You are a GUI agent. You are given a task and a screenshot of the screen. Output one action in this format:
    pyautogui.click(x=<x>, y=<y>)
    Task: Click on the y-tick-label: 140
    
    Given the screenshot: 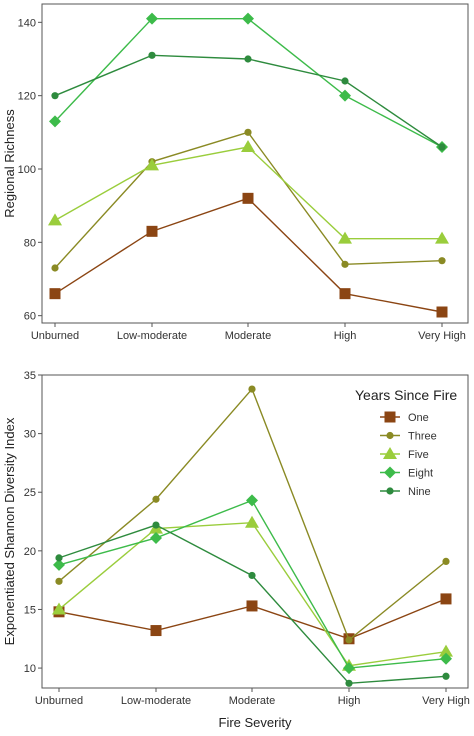 What is the action you would take?
    pyautogui.click(x=27, y=23)
    